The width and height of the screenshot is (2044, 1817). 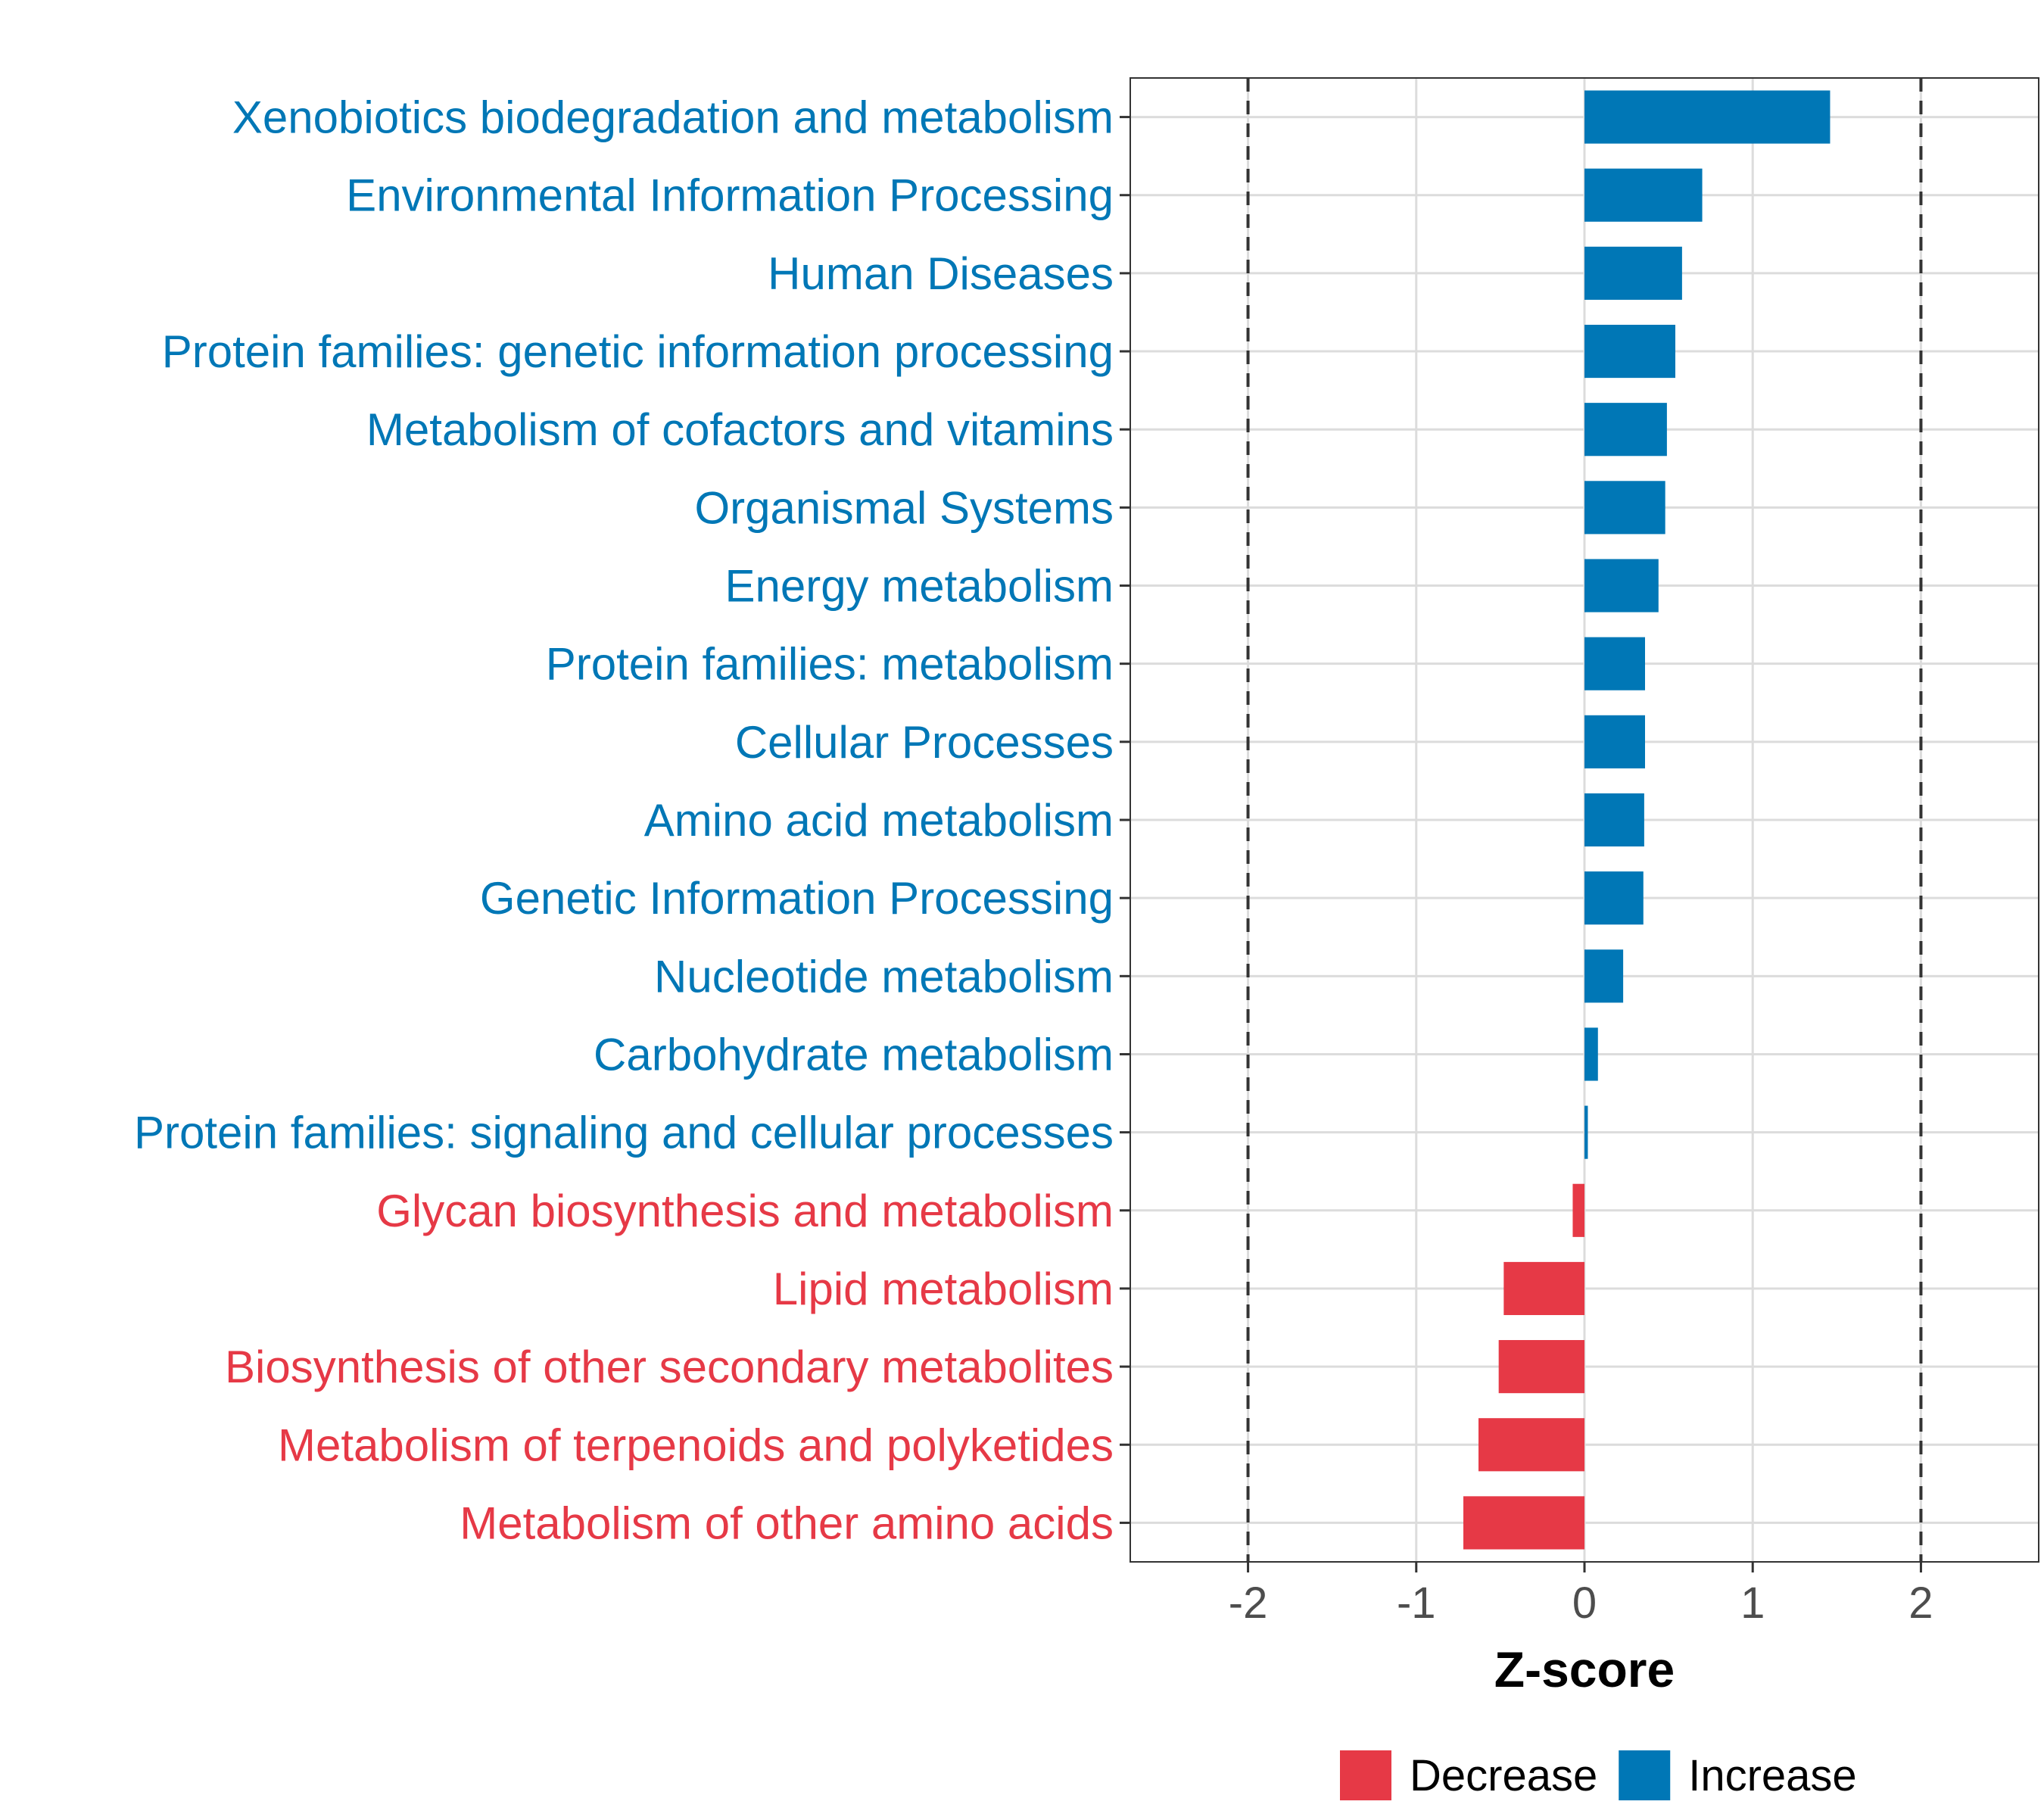 What do you see at coordinates (854, 1054) in the screenshot?
I see `category-label: Carbohydrate metabolism` at bounding box center [854, 1054].